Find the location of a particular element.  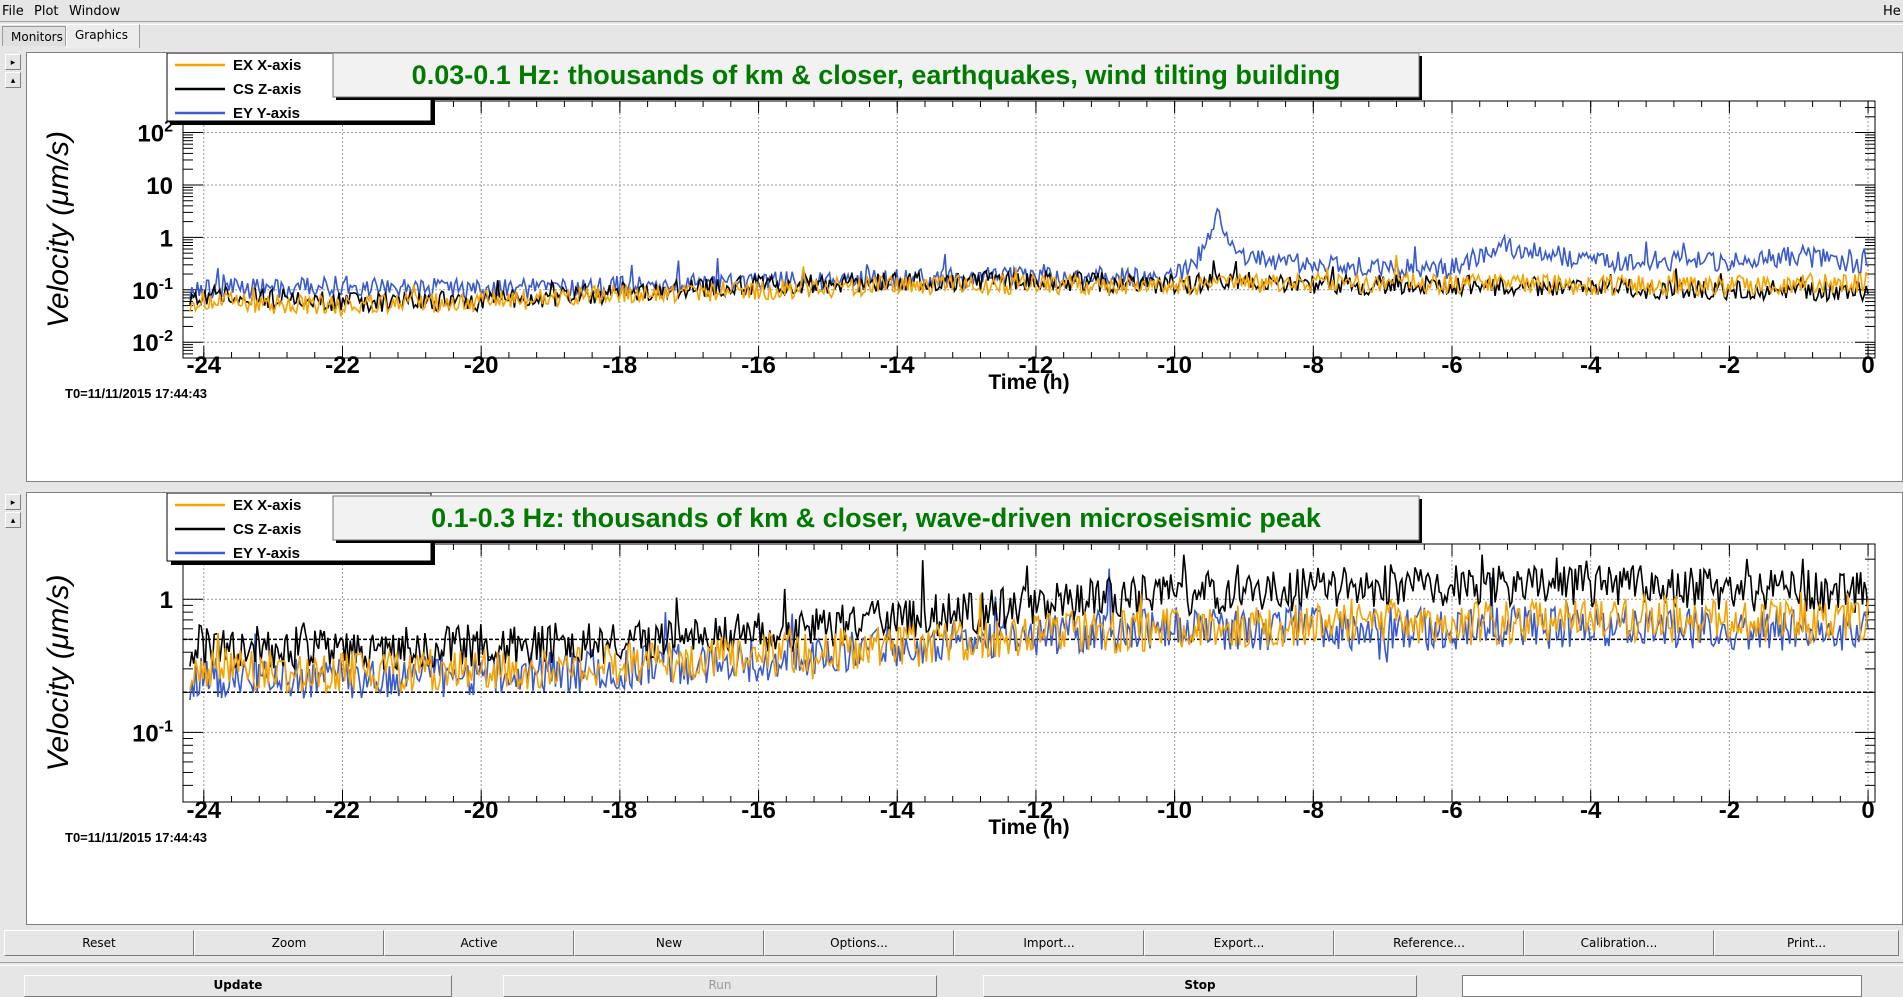

series-line-ey-y-axis is located at coordinates (1029, 255).